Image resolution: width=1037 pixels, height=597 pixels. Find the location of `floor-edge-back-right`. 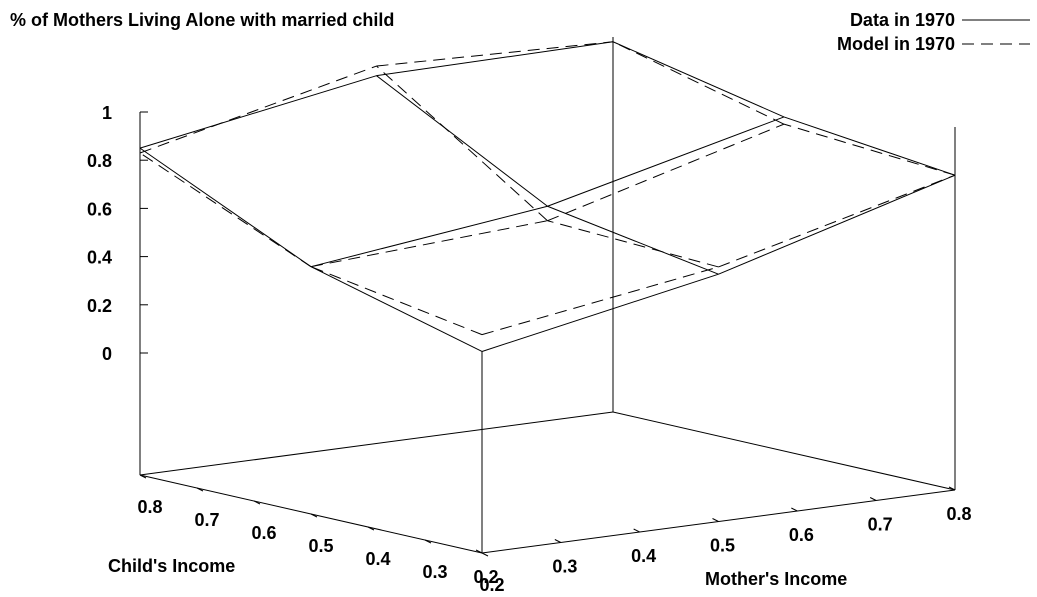

floor-edge-back-right is located at coordinates (784, 451).